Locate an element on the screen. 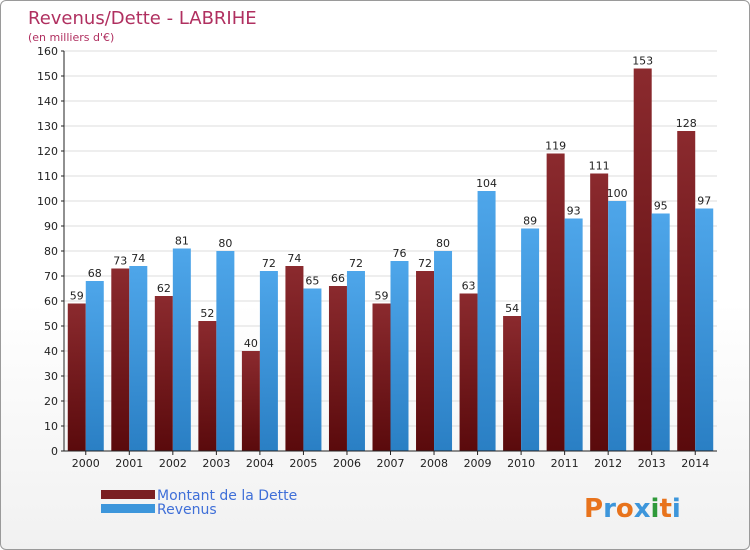 The image size is (750, 550). y-tick-label: 10 is located at coordinates (51, 426).